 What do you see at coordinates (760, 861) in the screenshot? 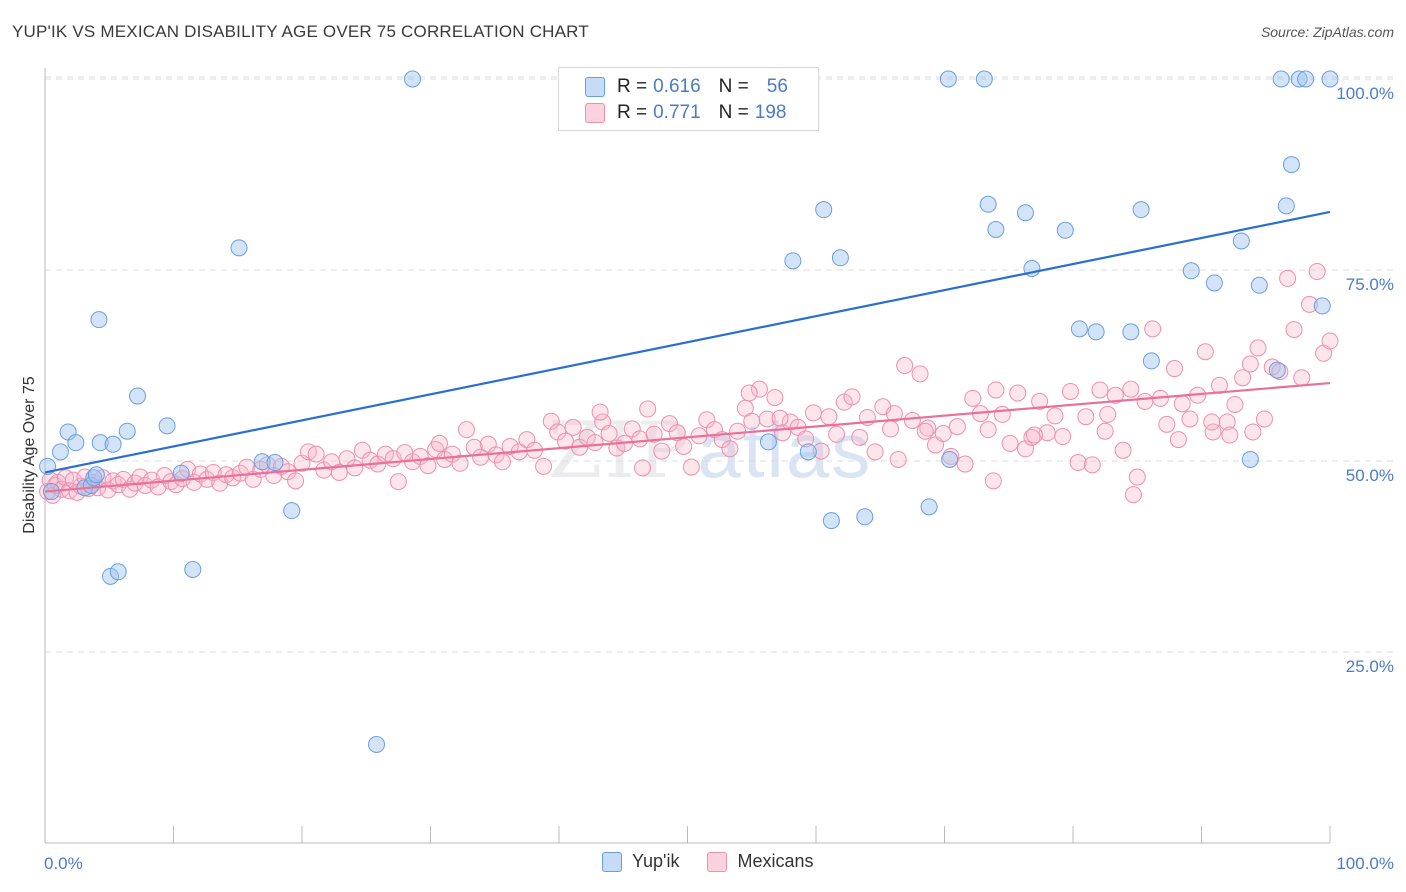
I see `legend-item-mexicans: Mexicans` at bounding box center [760, 861].